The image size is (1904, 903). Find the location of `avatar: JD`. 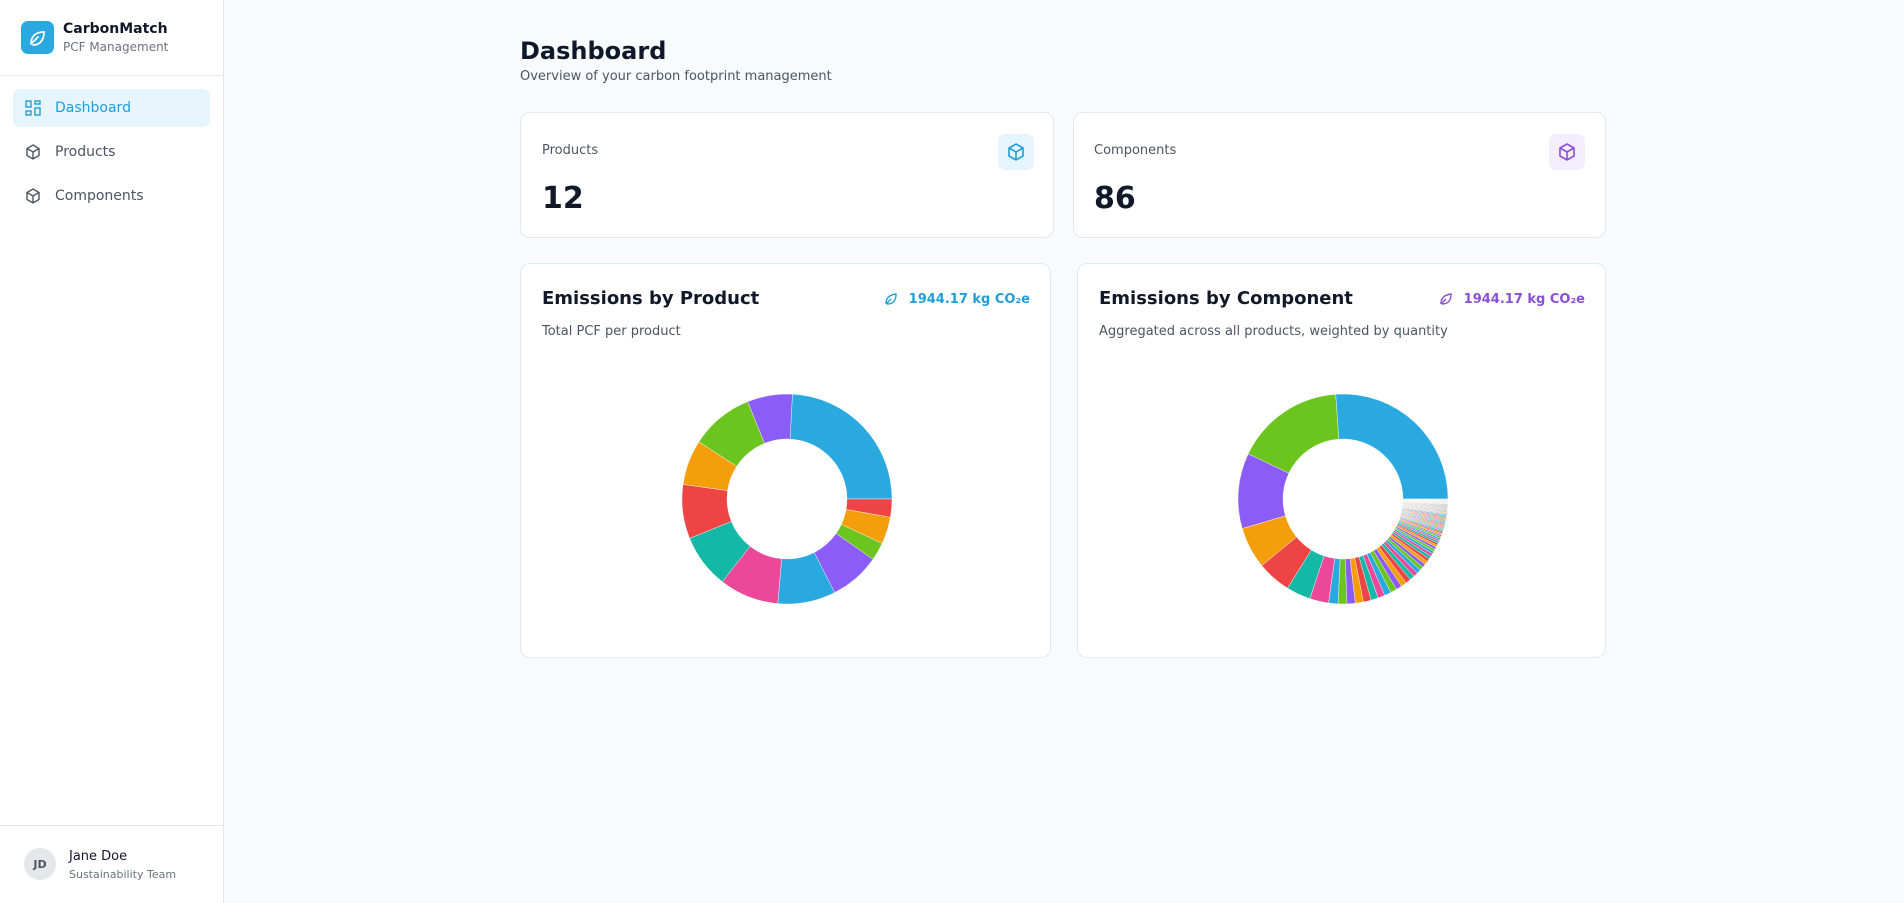

avatar: JD is located at coordinates (40, 864).